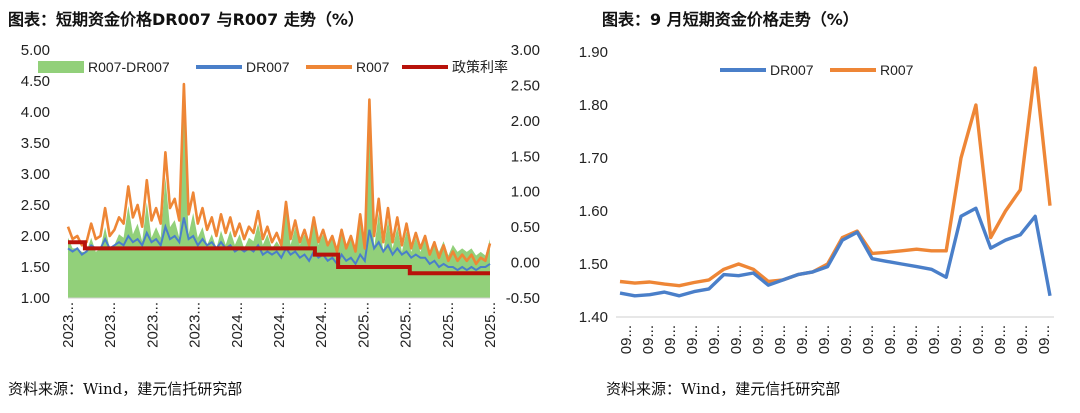 The width and height of the screenshot is (1080, 413). Describe the element at coordinates (525, 50) in the screenshot. I see `y2-tick-label: 3.00` at that location.